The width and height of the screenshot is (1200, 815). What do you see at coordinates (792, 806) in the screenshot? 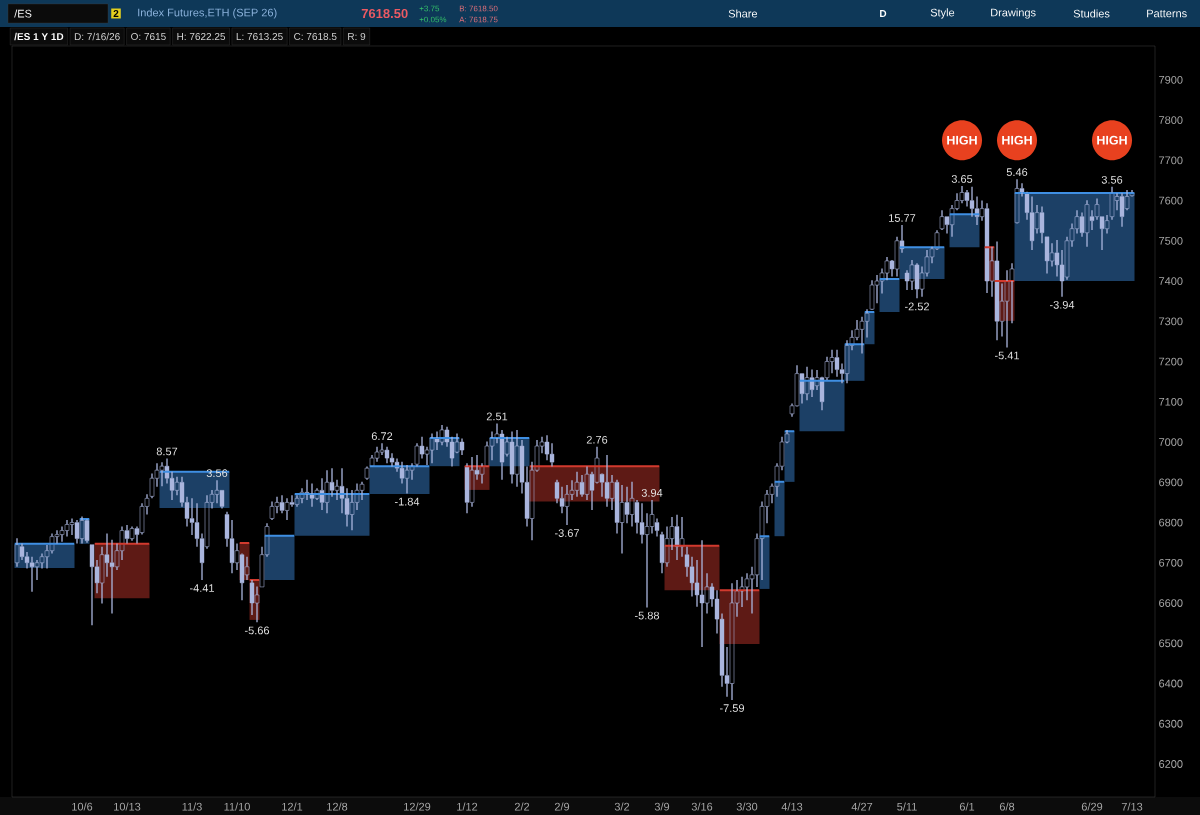
I see `x-tick-label: 4/13` at bounding box center [792, 806].